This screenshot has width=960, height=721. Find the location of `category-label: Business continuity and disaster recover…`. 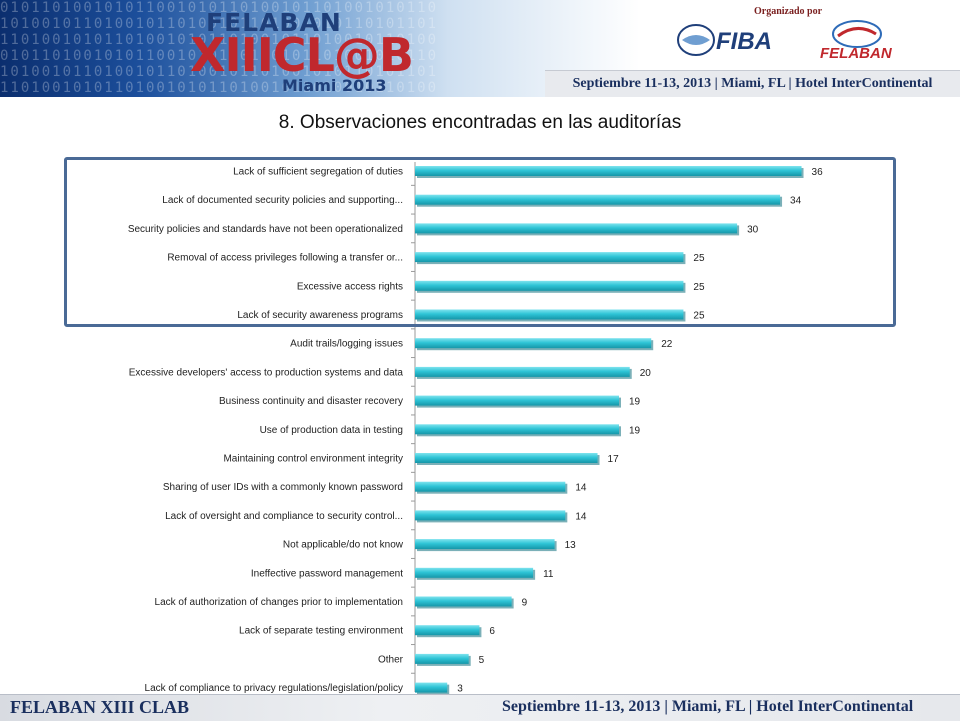

category-label: Business continuity and disaster recover… is located at coordinates (311, 401).